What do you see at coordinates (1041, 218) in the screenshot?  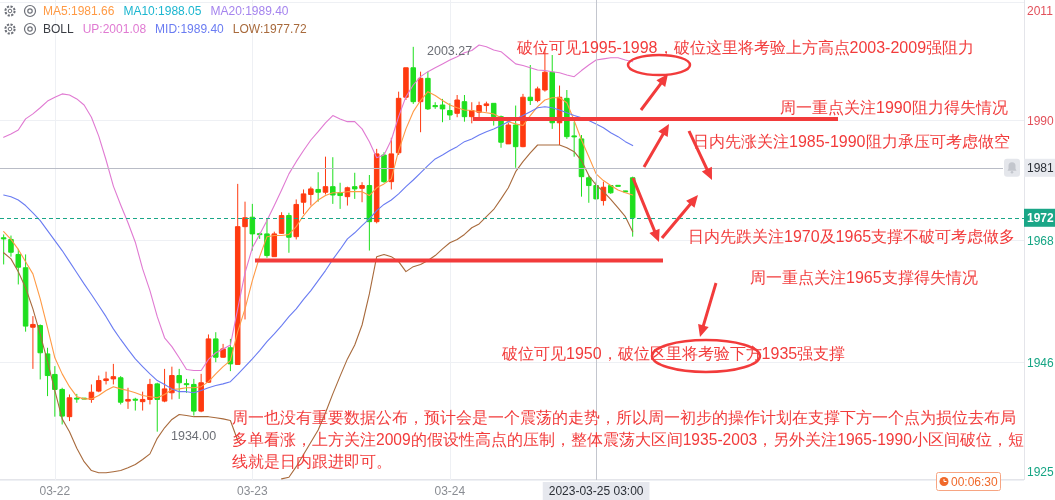 I see `ref-line-label: 1972` at bounding box center [1041, 218].